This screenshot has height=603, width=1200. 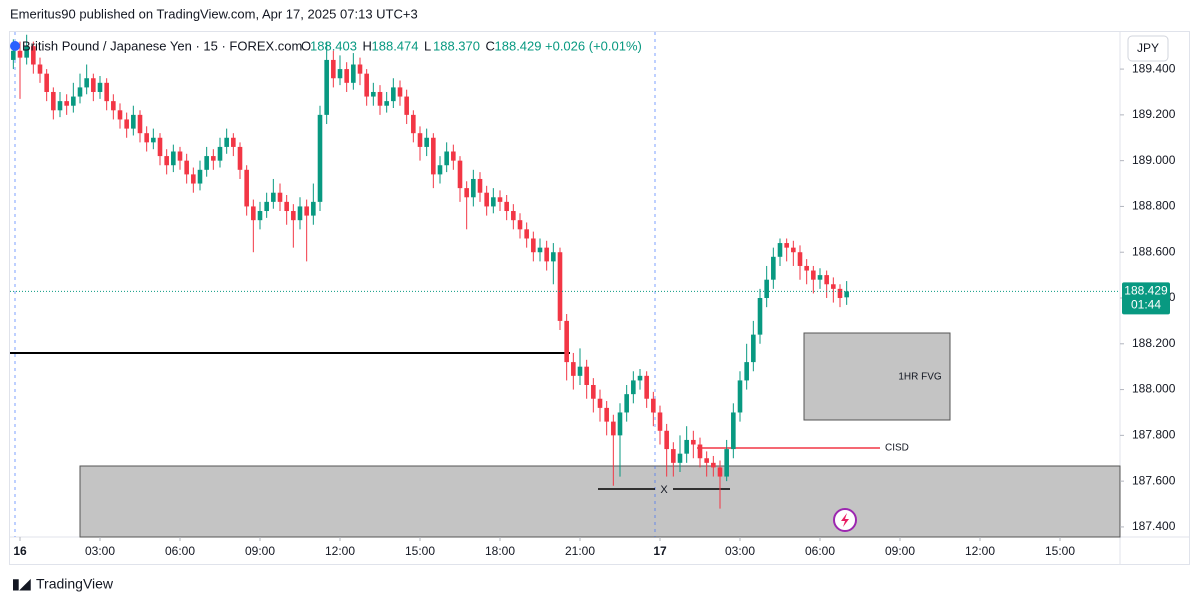 I want to click on y-tick-label: 187.600, so click(x=1154, y=480).